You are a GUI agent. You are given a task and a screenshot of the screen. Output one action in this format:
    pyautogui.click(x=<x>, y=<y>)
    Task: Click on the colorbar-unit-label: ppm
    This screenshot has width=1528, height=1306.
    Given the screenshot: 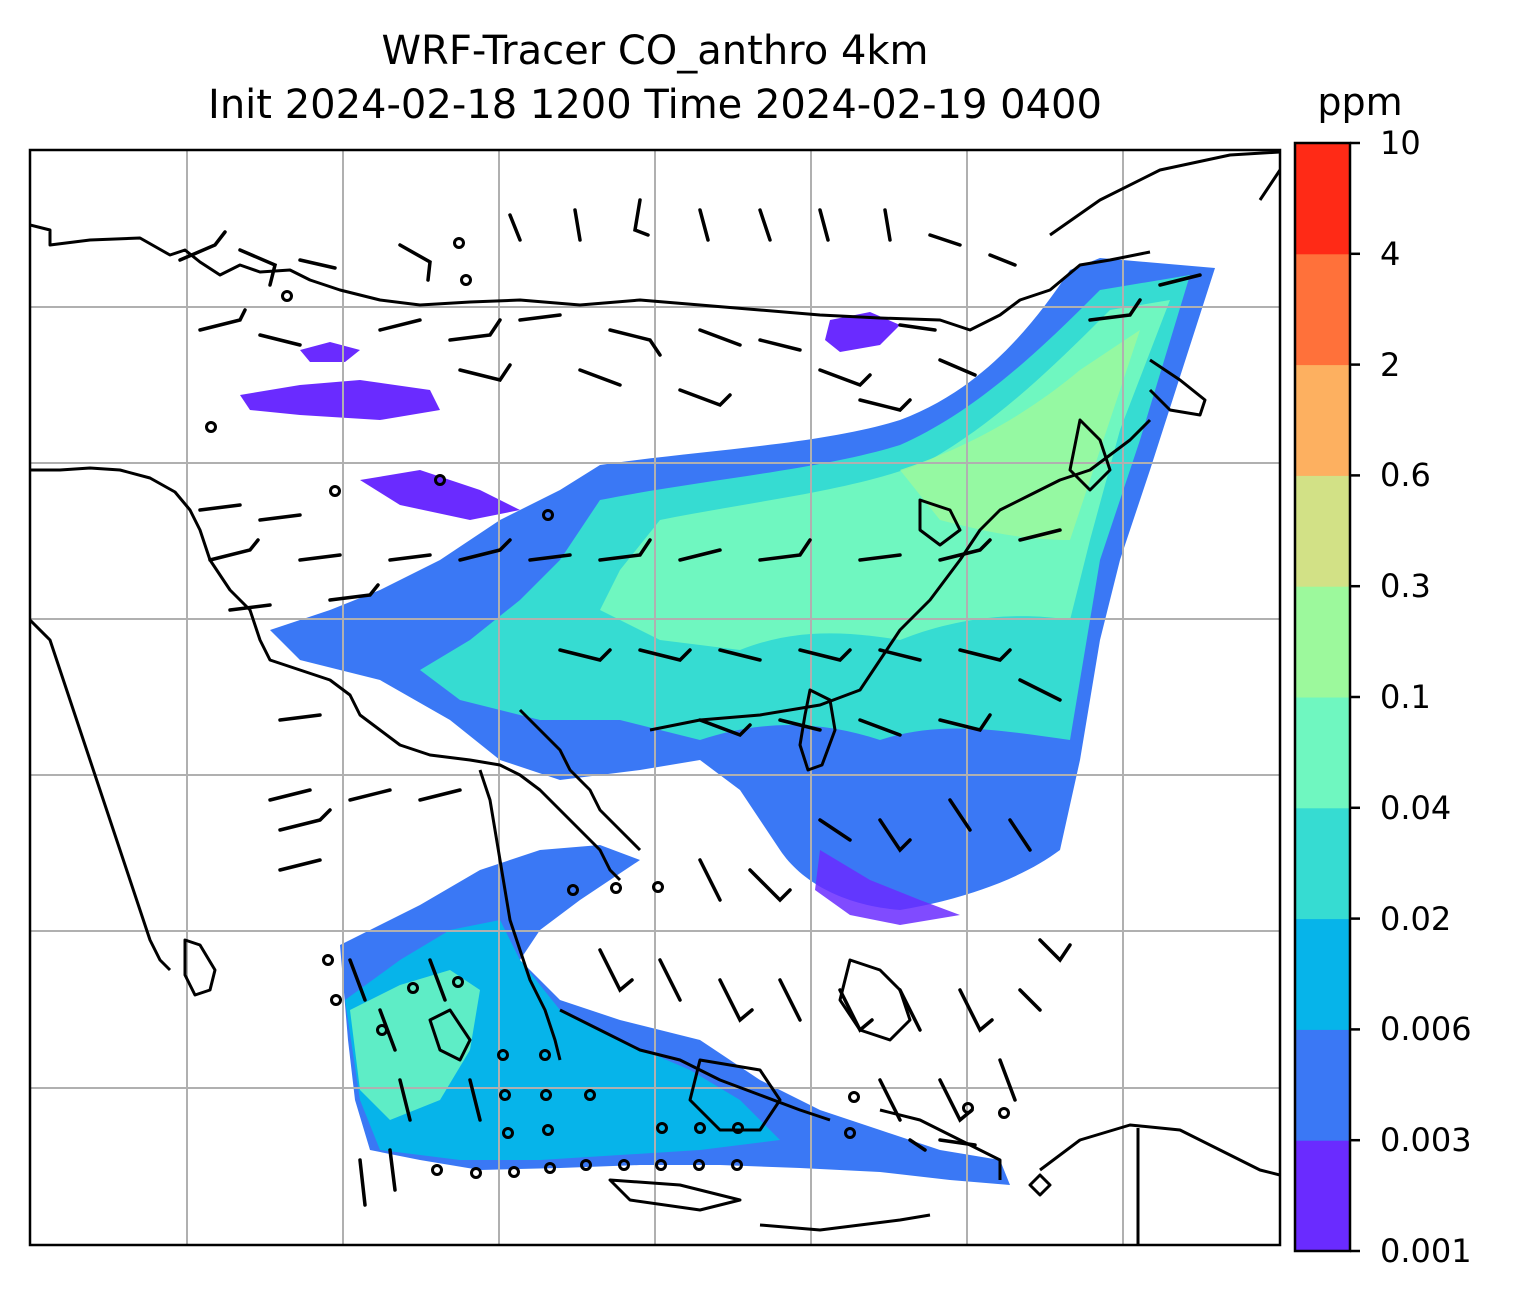 What is the action you would take?
    pyautogui.click(x=1360, y=102)
    